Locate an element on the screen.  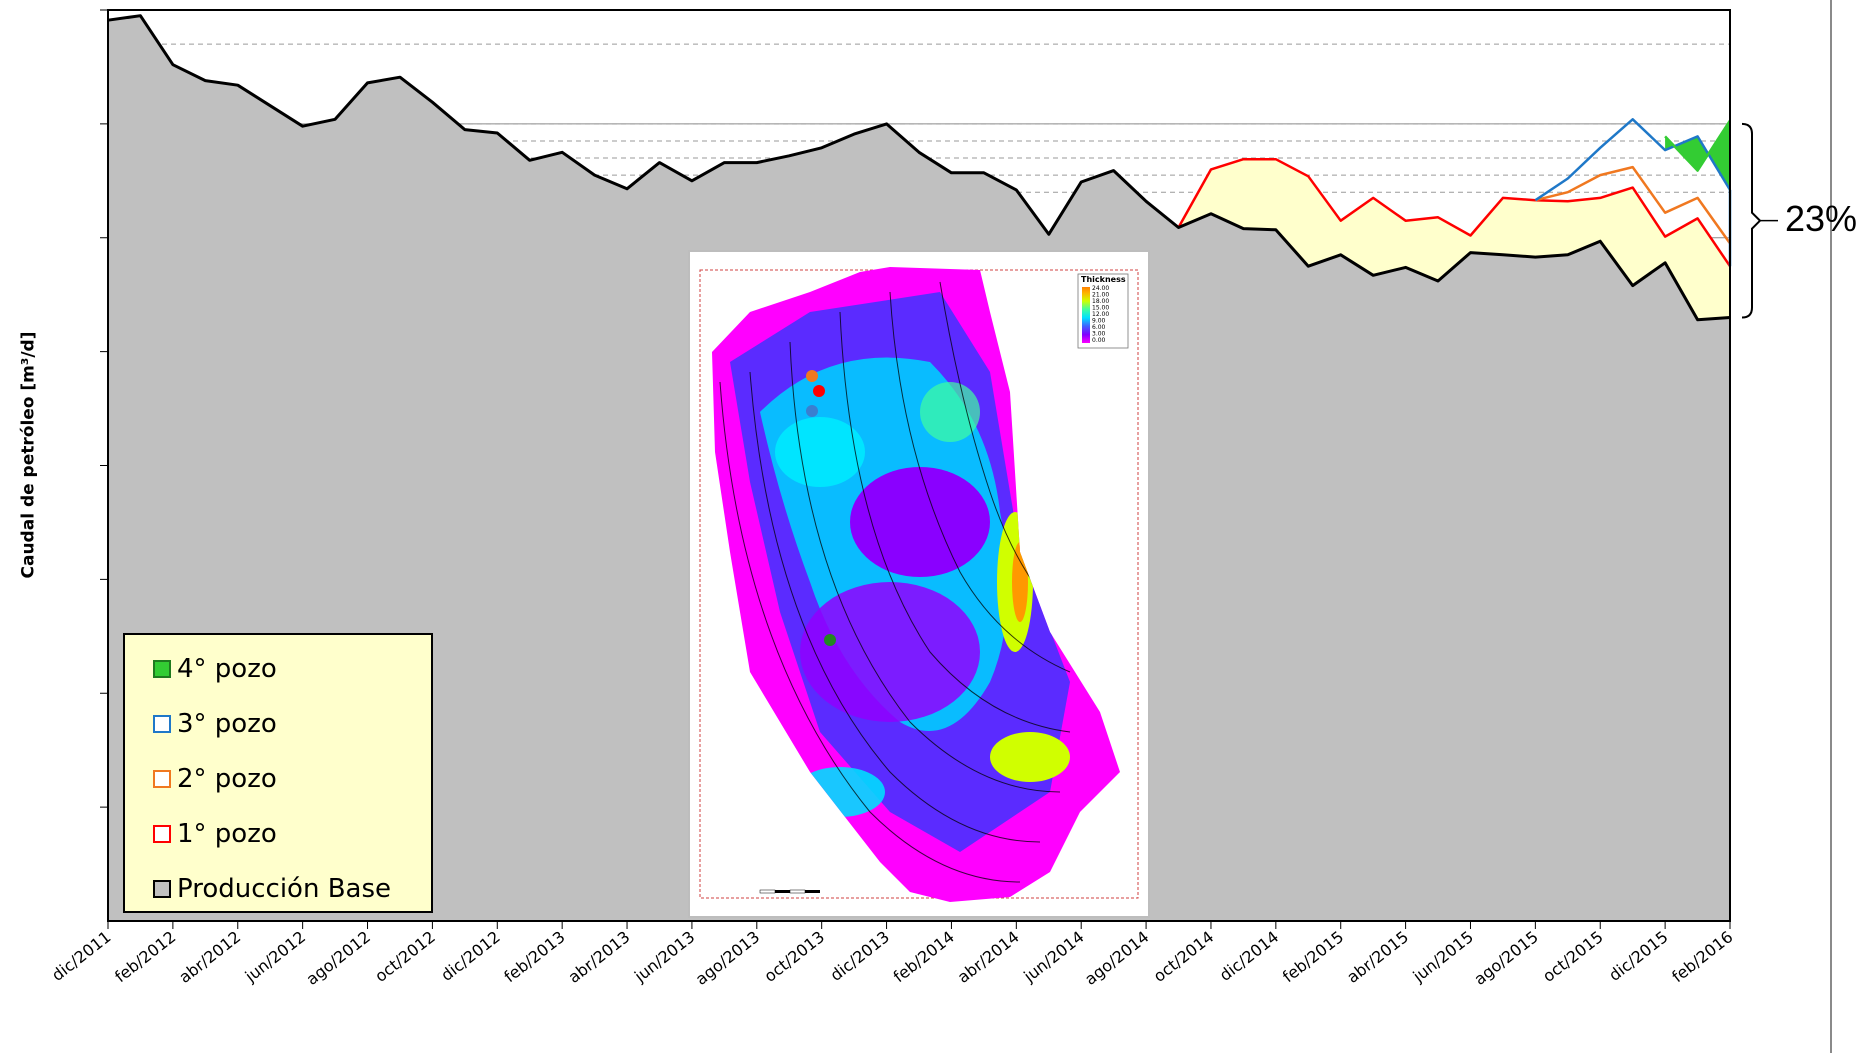
area-4-pozo is located at coordinates (1697, 155).